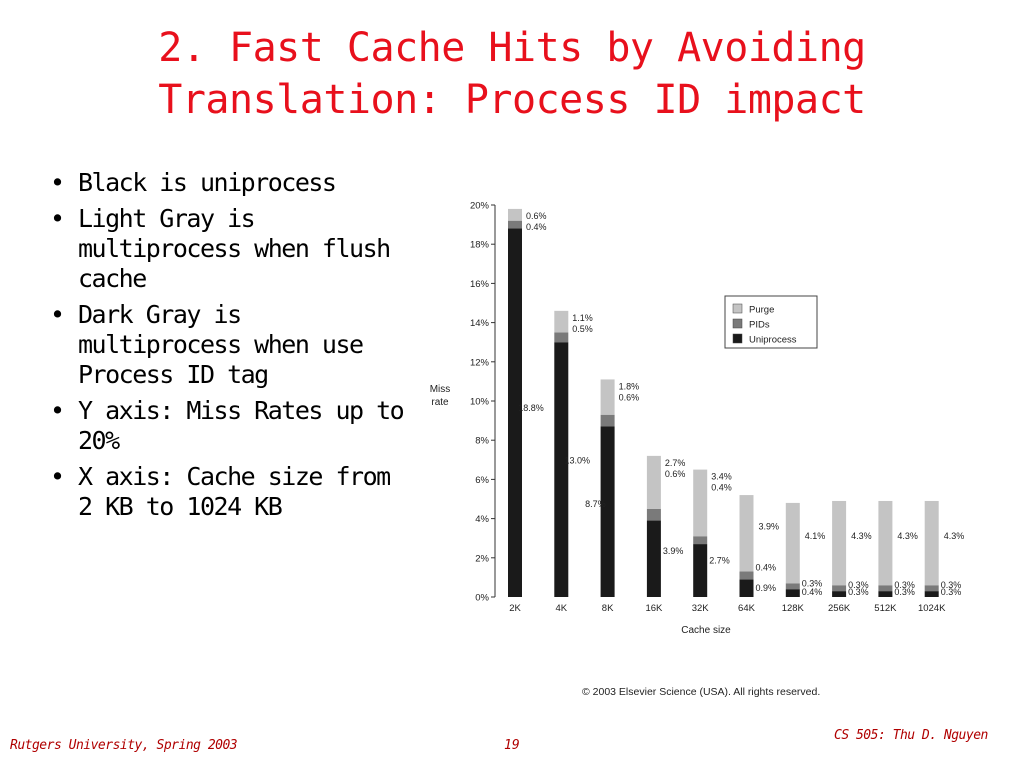 This screenshot has width=1024, height=768. Describe the element at coordinates (531, 408) in the screenshot. I see `data-label-uniprocess: 18.8%` at that location.